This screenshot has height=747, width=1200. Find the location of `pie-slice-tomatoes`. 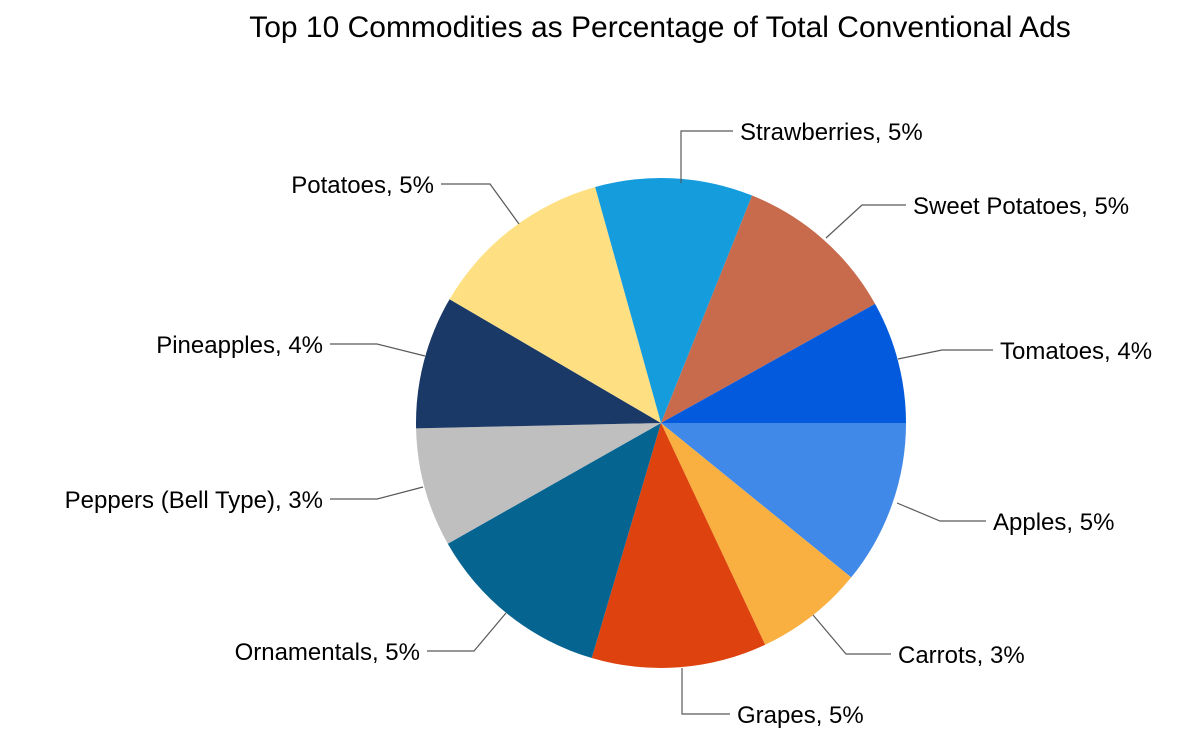

pie-slice-tomatoes is located at coordinates (783, 363).